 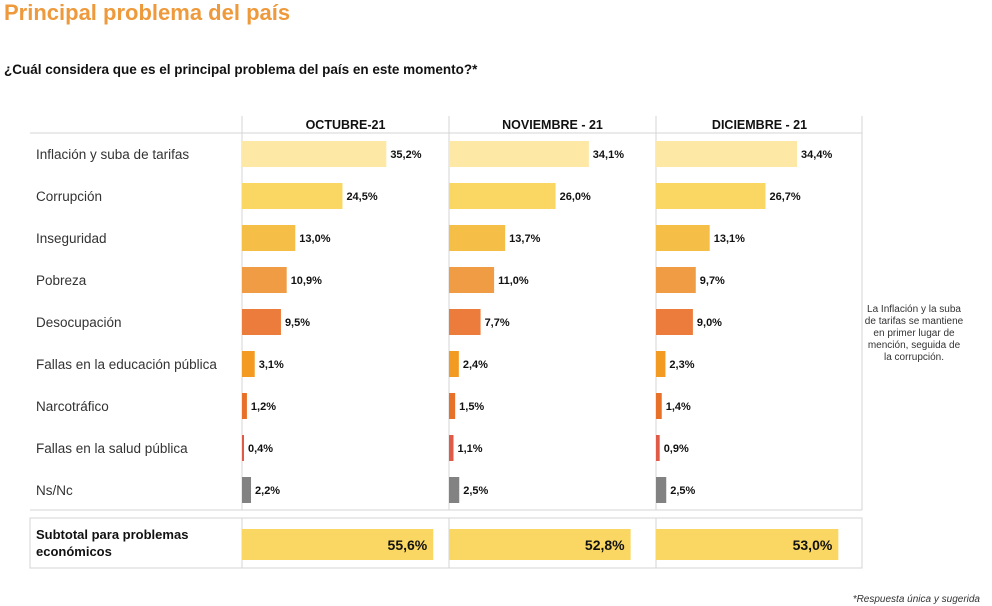 I want to click on column-header: OCTUBRE-21, so click(x=346, y=125).